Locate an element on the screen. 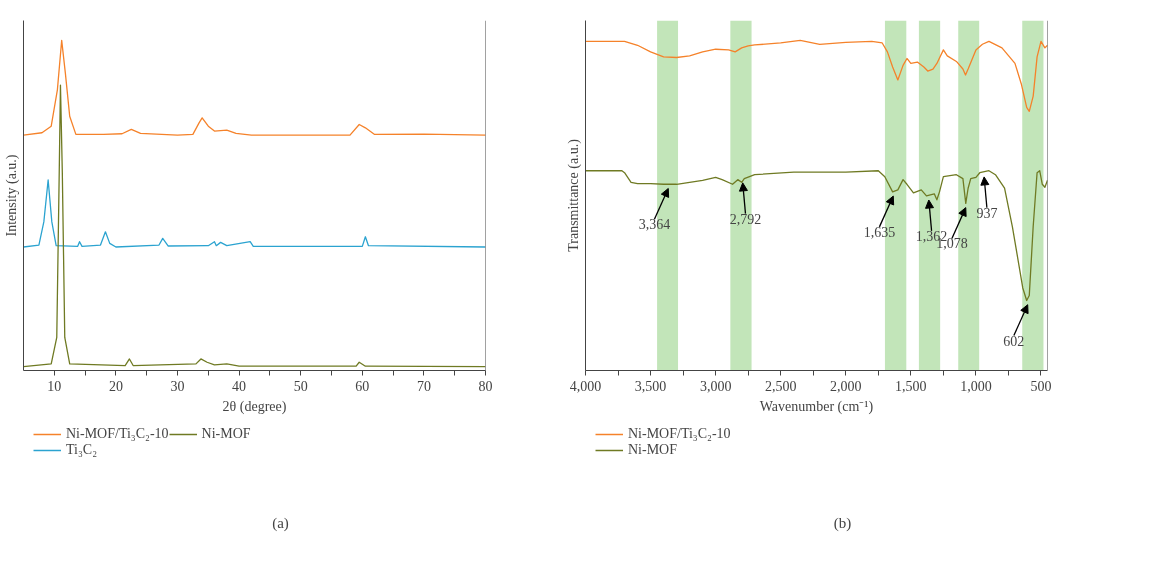 The image size is (1153, 568). annotation: 602 is located at coordinates (1014, 341).